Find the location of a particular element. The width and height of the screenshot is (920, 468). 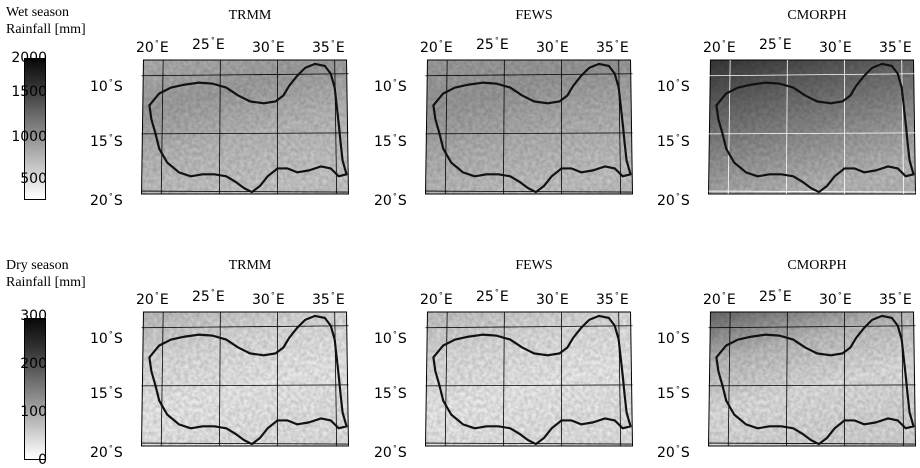

colorbar-tick: 1000 is located at coordinates (29, 137).